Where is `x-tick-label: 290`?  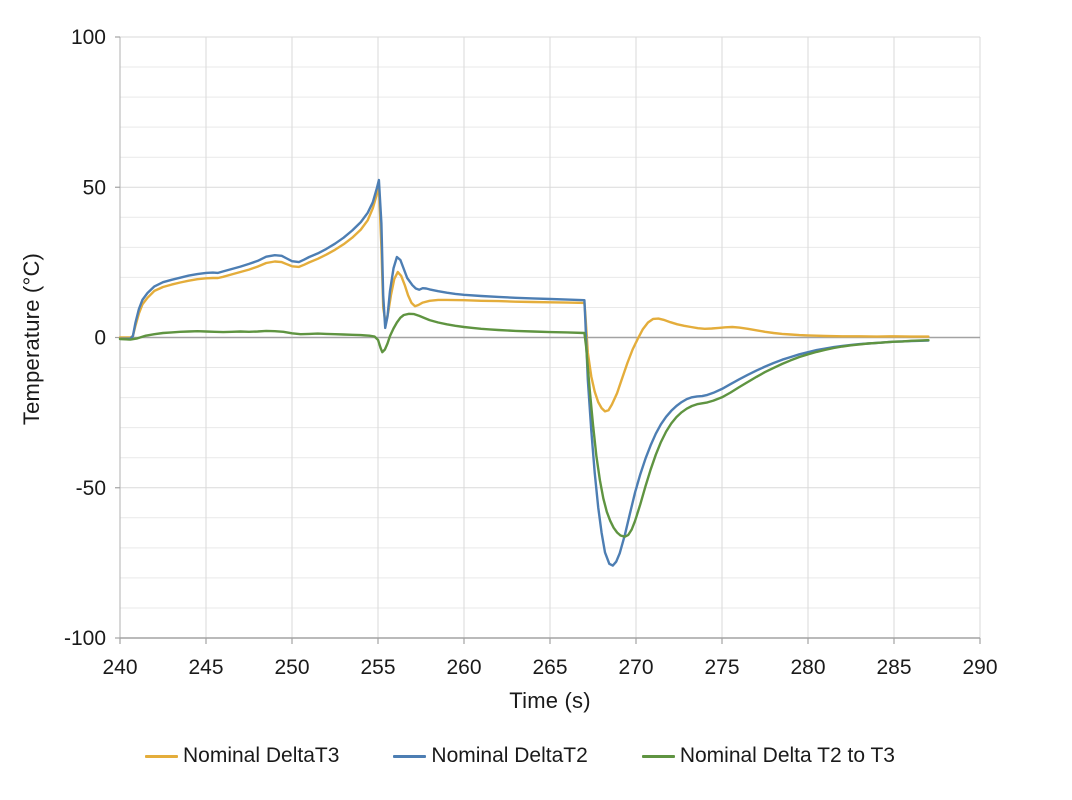
x-tick-label: 290 is located at coordinates (979, 667).